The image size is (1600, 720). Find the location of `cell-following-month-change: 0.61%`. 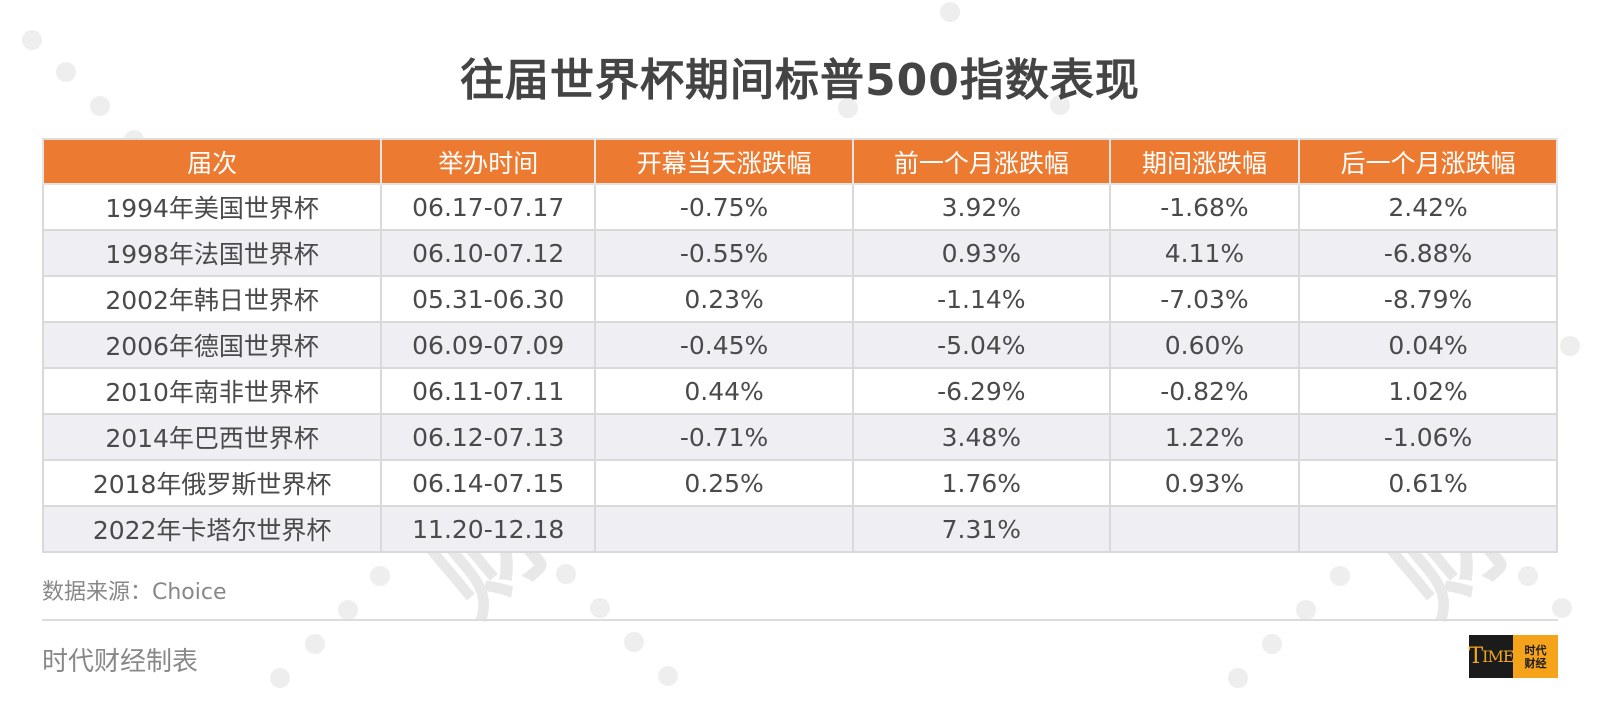

cell-following-month-change: 0.61% is located at coordinates (1428, 483).